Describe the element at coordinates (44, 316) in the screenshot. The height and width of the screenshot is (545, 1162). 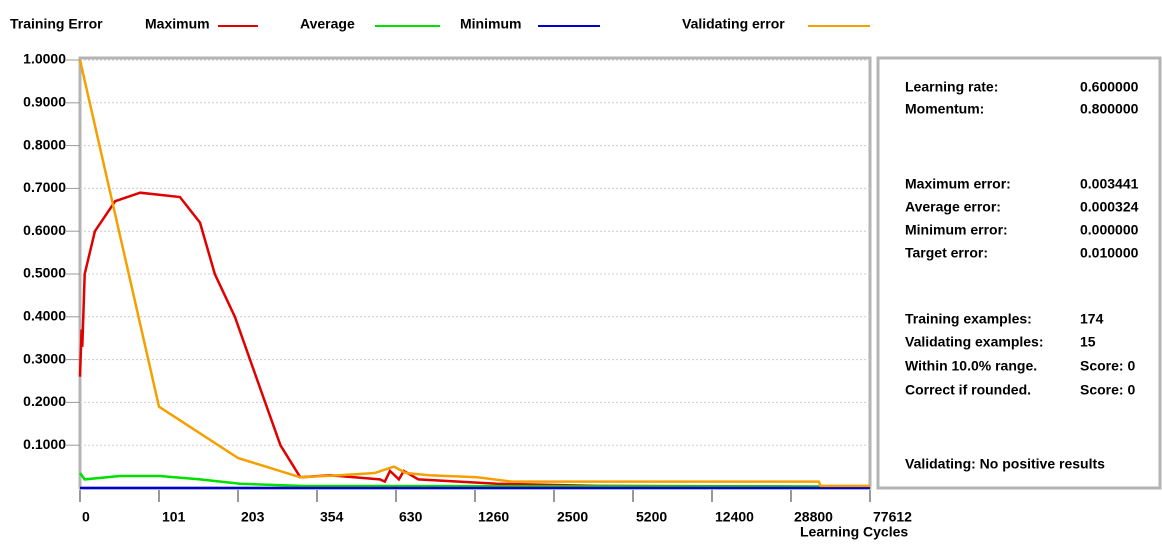
I see `y-tick-label: 0.4000` at that location.